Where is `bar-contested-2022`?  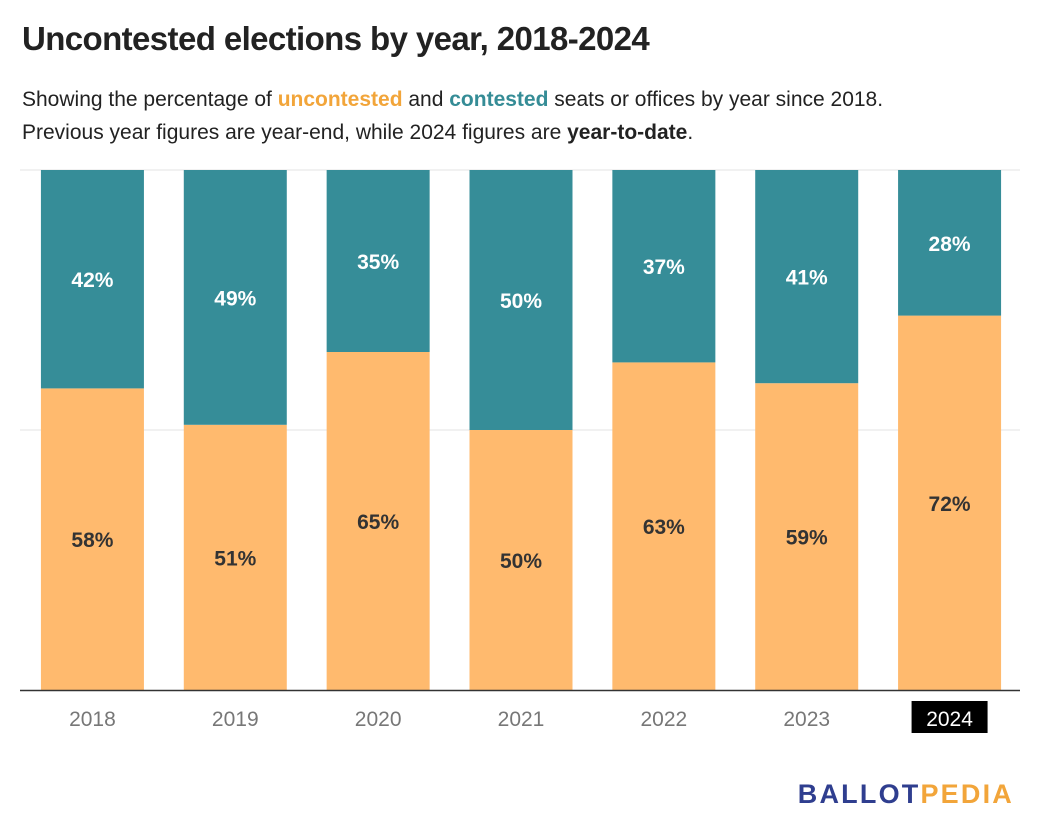 bar-contested-2022 is located at coordinates (664, 266).